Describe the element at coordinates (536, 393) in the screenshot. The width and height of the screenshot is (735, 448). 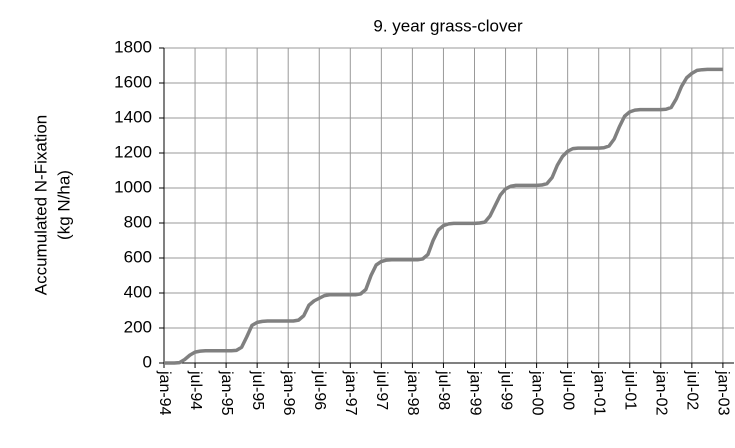
I see `x-tick-label: jan-00` at that location.